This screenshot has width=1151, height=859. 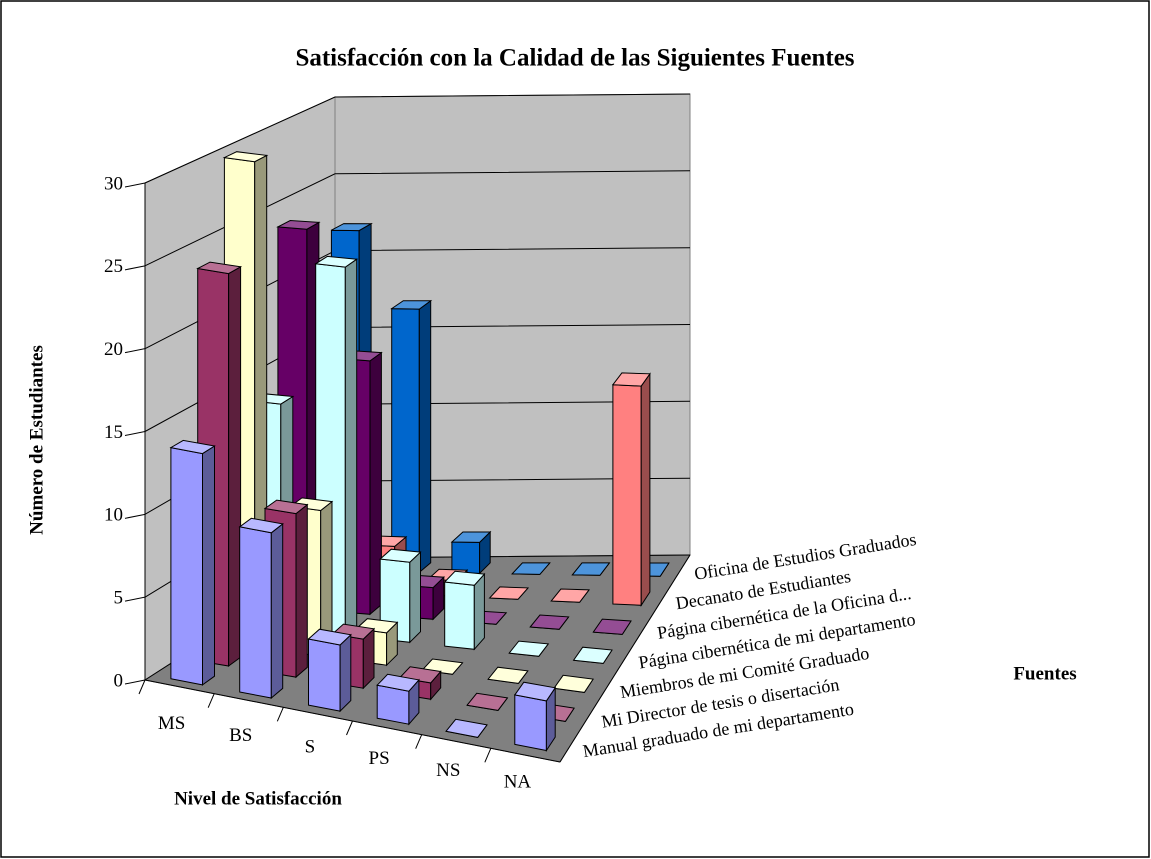 What do you see at coordinates (113, 432) in the screenshot?
I see `y-tick-label: 15` at bounding box center [113, 432].